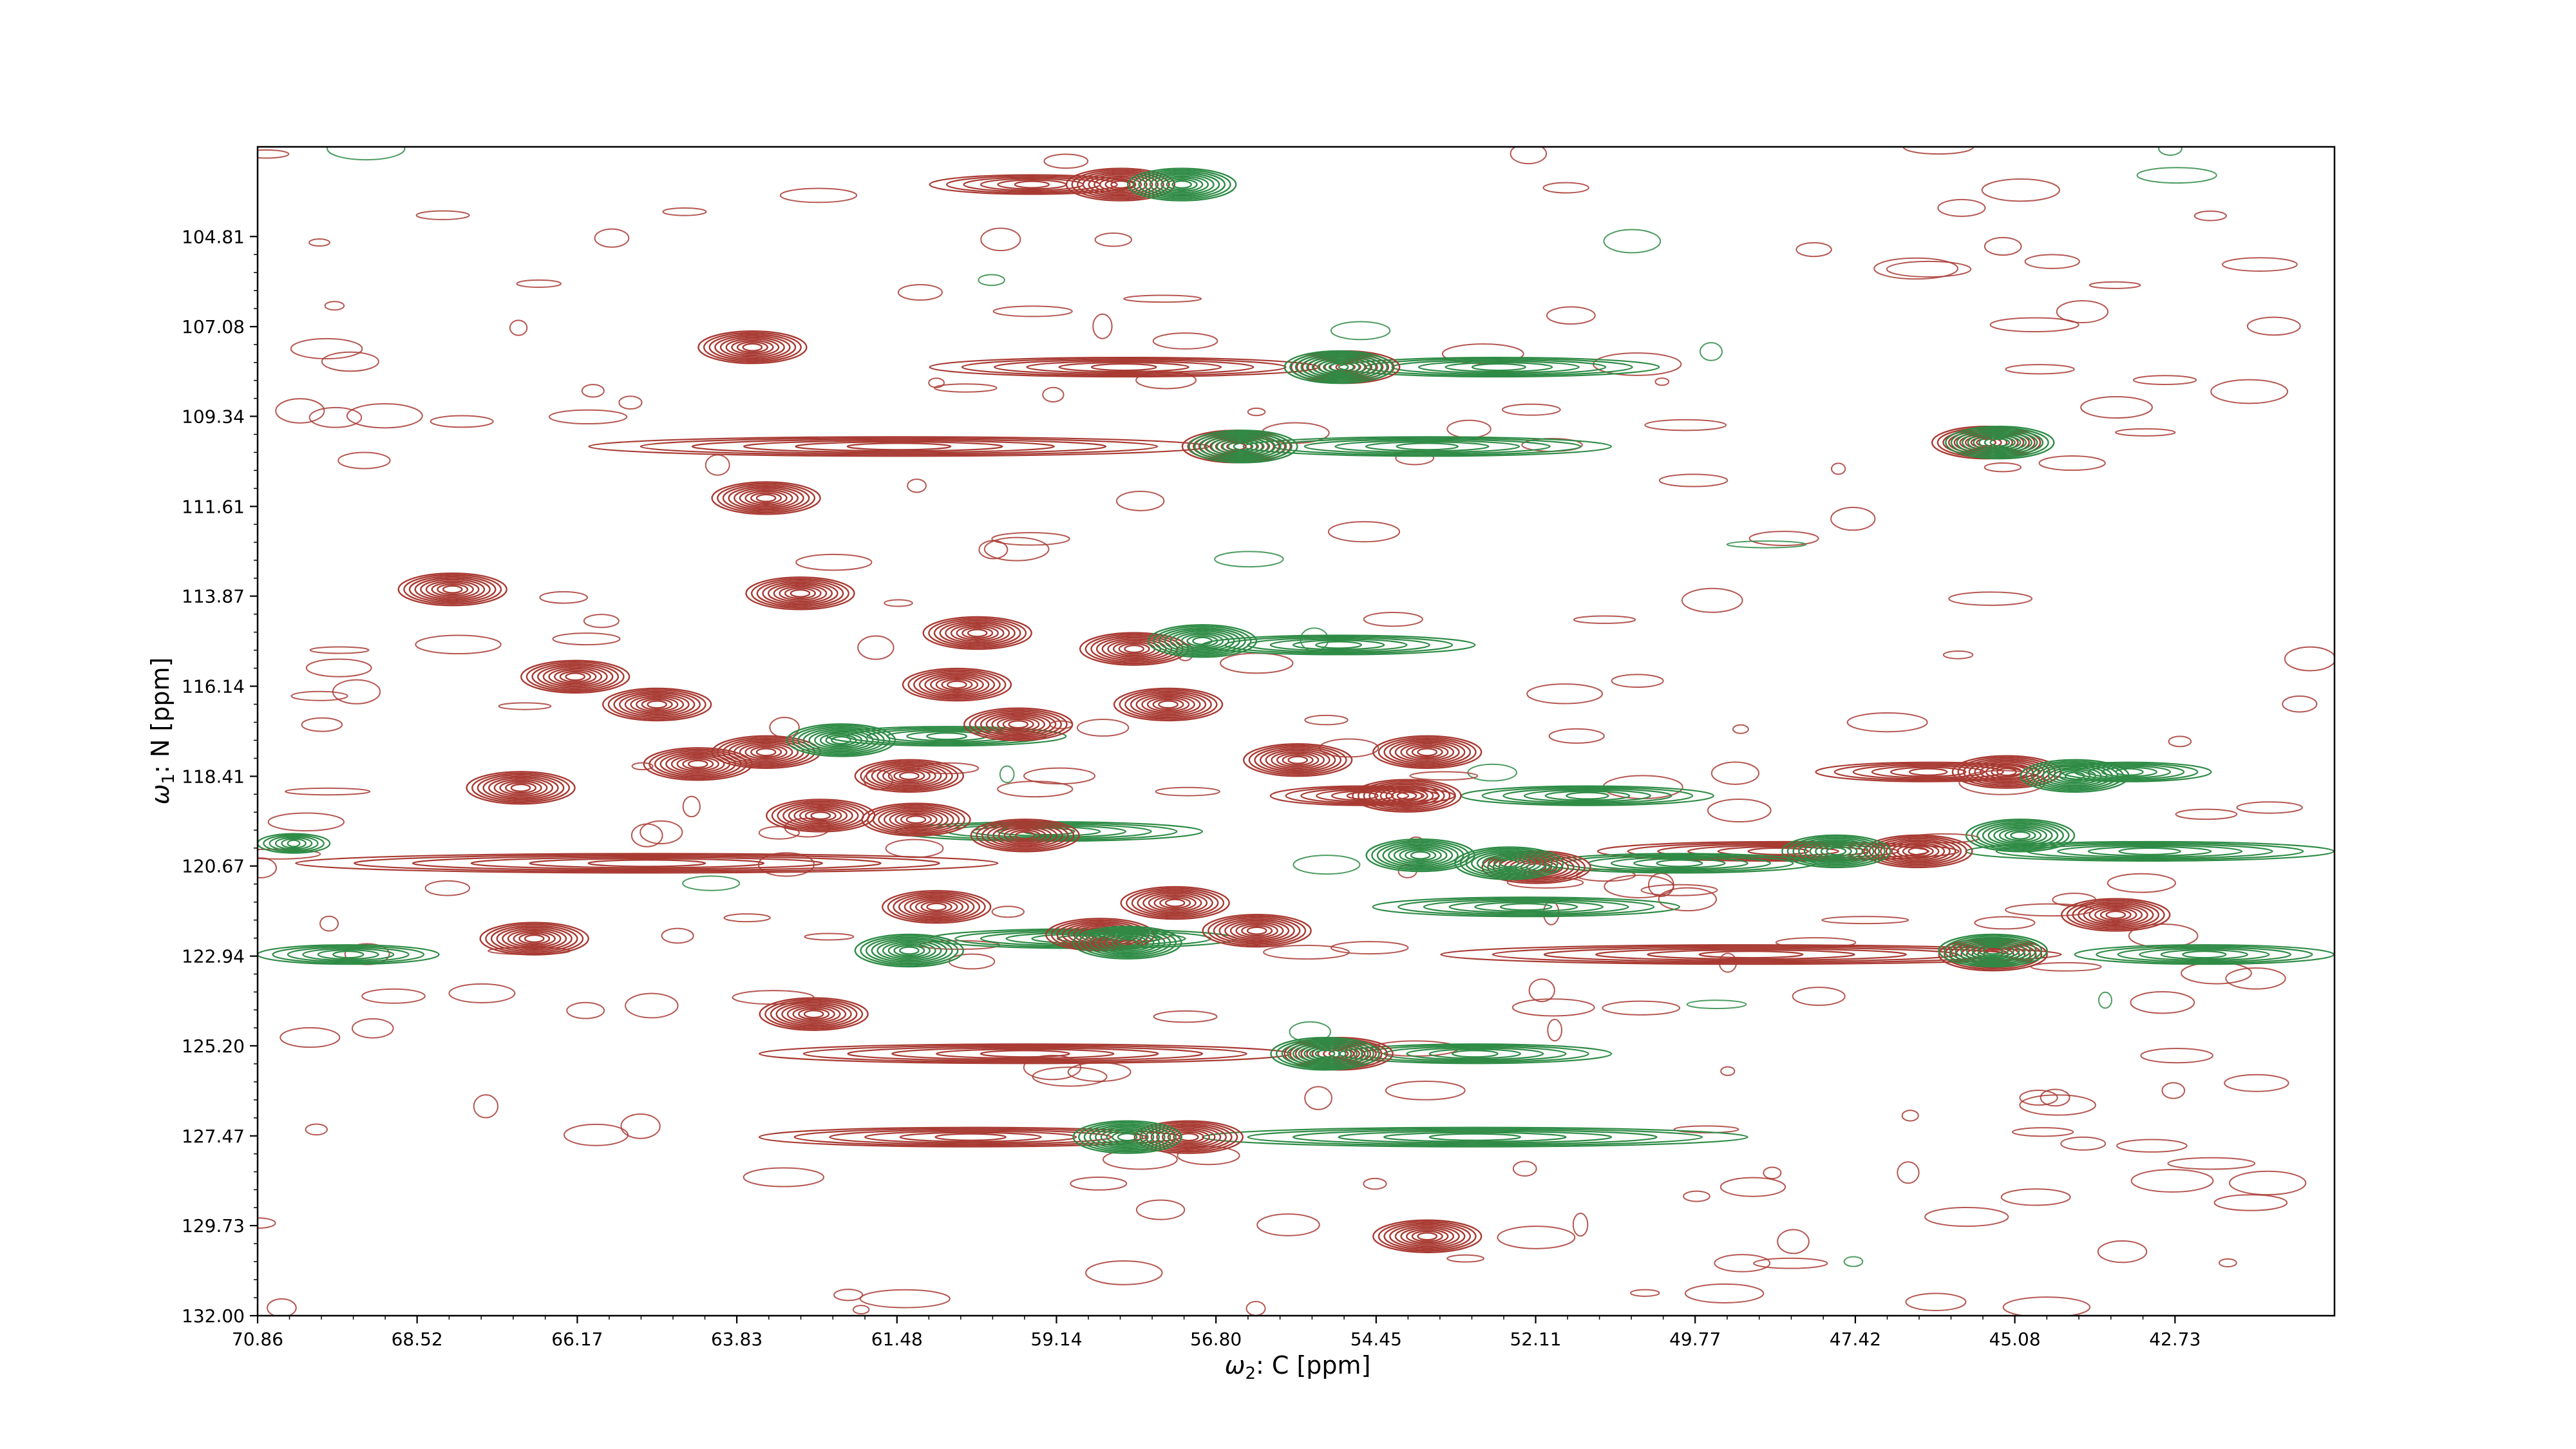 The image size is (2576, 1449). Describe the element at coordinates (2015, 1339) in the screenshot. I see `x-tick-label: 45.08` at that location.